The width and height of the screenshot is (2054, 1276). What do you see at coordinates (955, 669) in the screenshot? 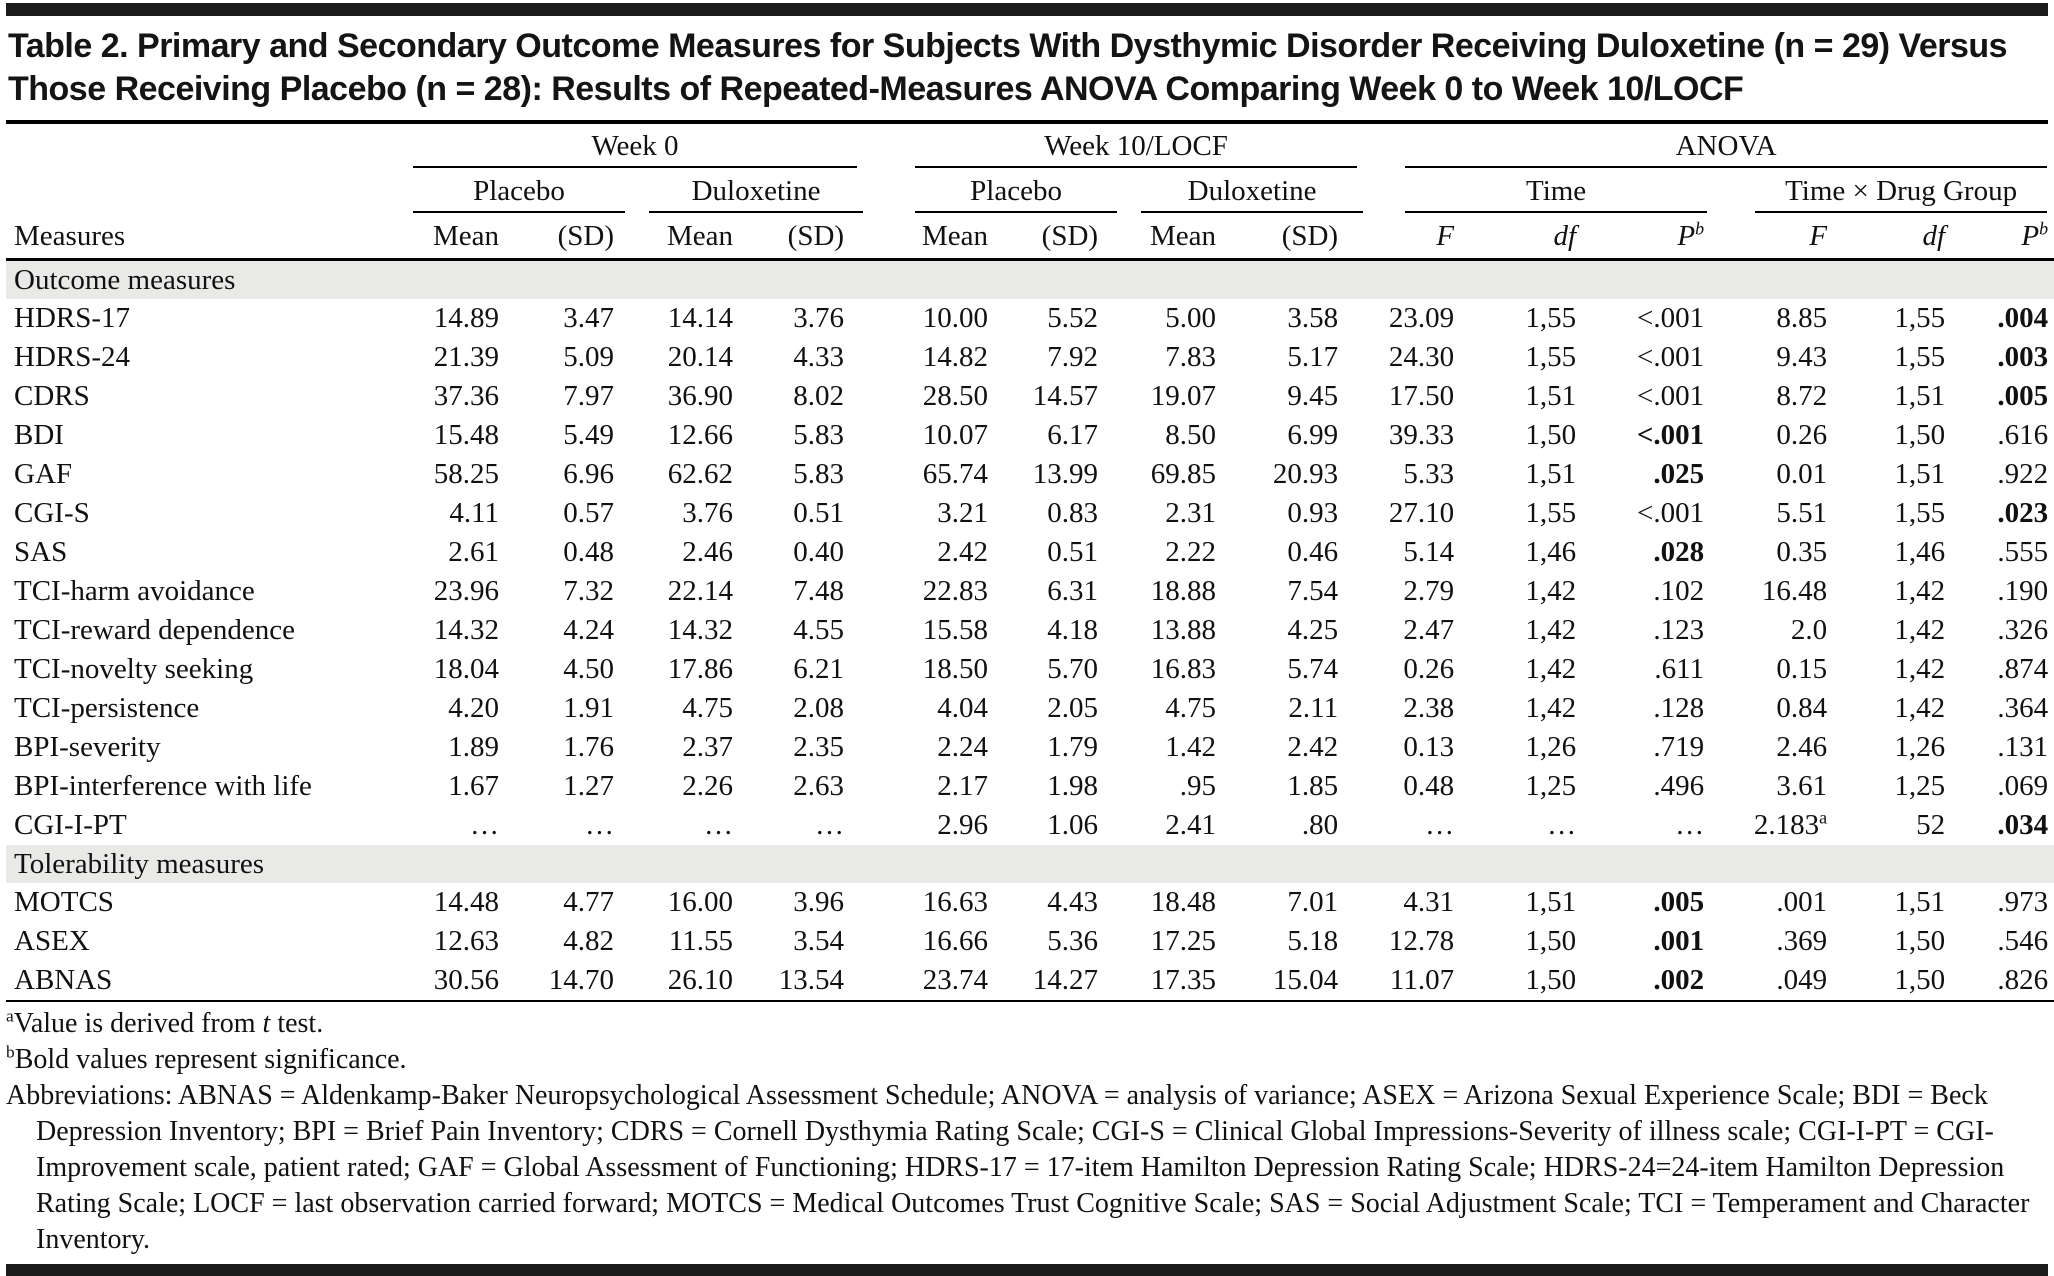
I see `cell-value: 18.50` at bounding box center [955, 669].